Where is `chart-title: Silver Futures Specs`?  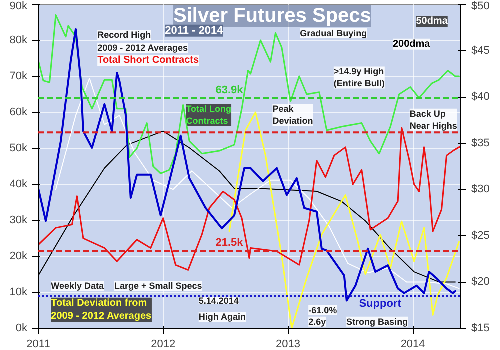
chart-title: Silver Futures Specs is located at coordinates (273, 16).